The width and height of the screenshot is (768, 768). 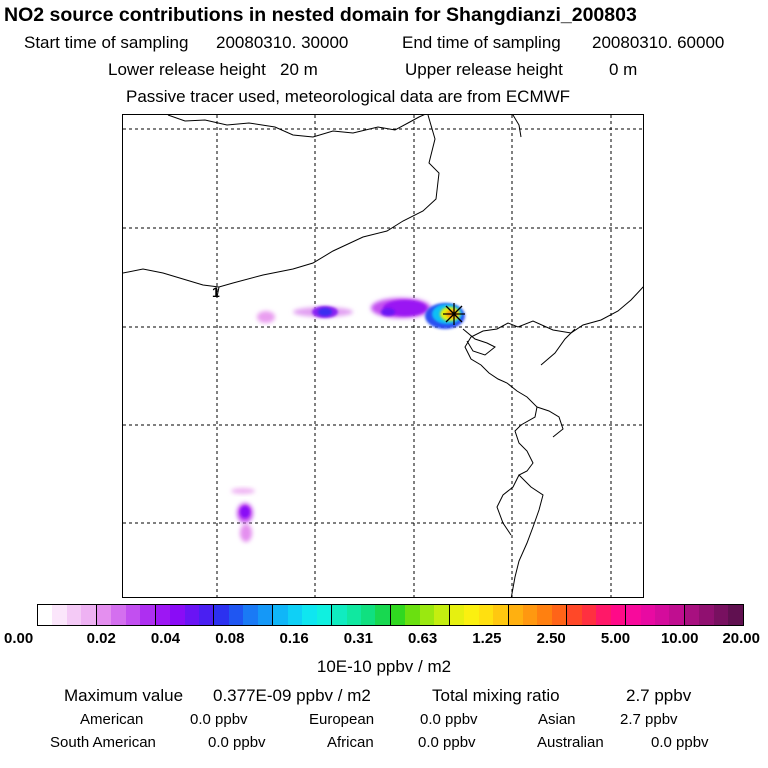 What do you see at coordinates (679, 638) in the screenshot?
I see `colorbar-tick-label: 10.00` at bounding box center [679, 638].